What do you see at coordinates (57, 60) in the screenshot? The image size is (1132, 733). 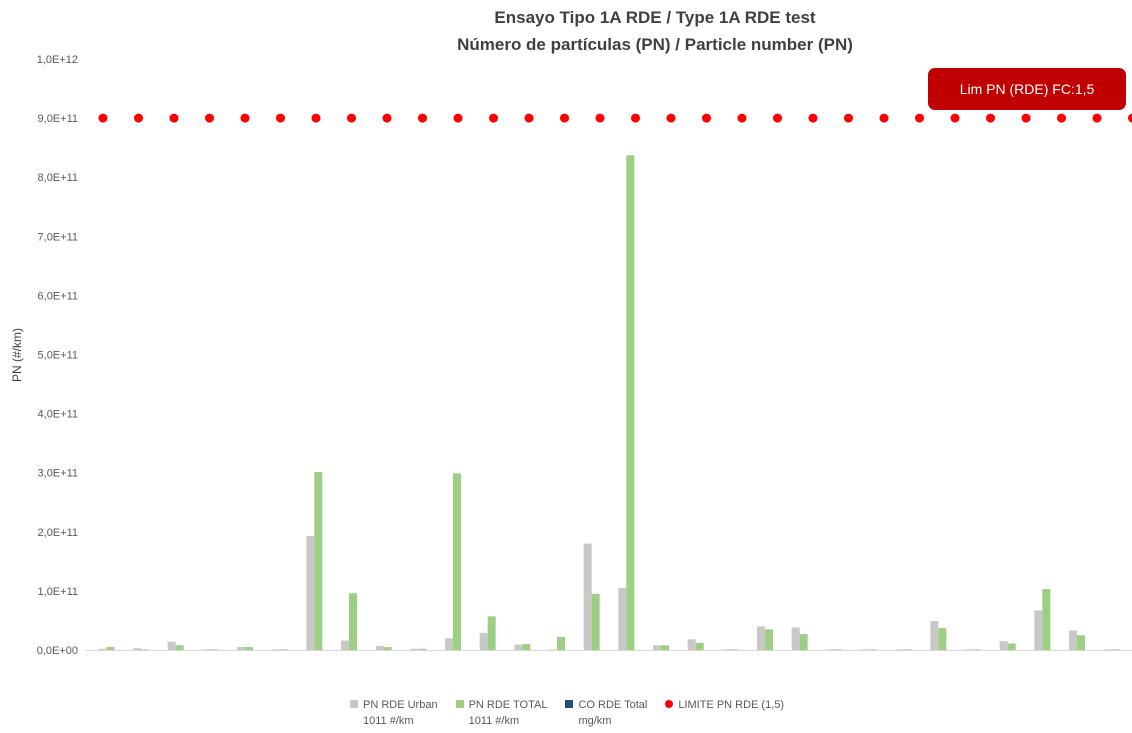 I see `y-tick-label: 1,0E+12` at bounding box center [57, 60].